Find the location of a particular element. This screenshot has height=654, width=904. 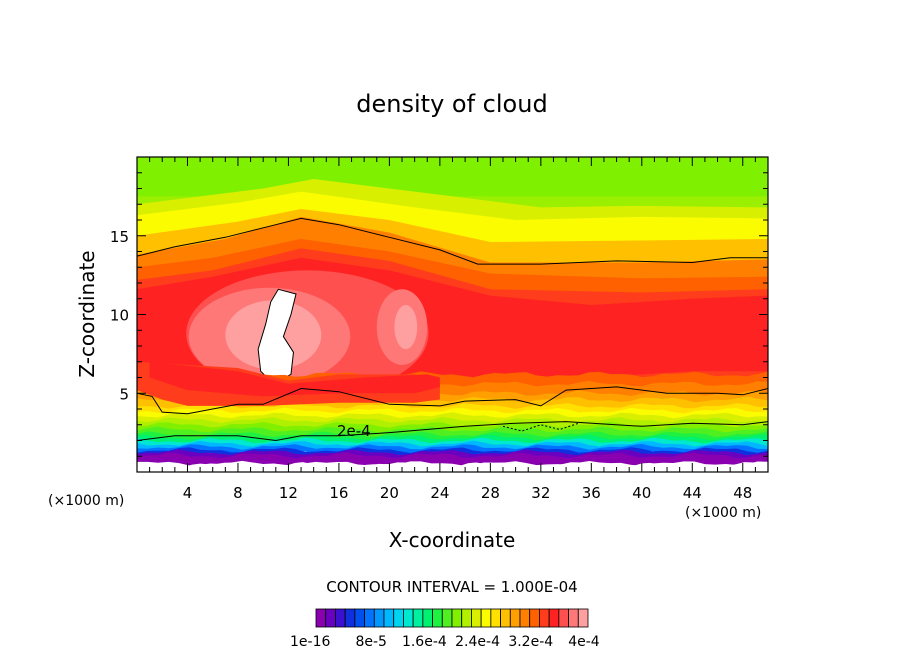

y-tick-label: 15 is located at coordinates (119, 237).